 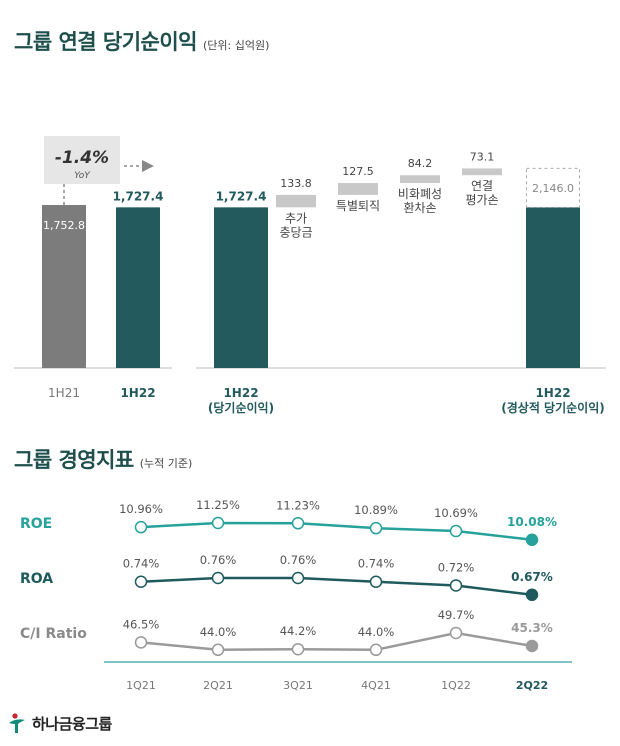 What do you see at coordinates (36, 579) in the screenshot?
I see `series-name-1: ROA` at bounding box center [36, 579].